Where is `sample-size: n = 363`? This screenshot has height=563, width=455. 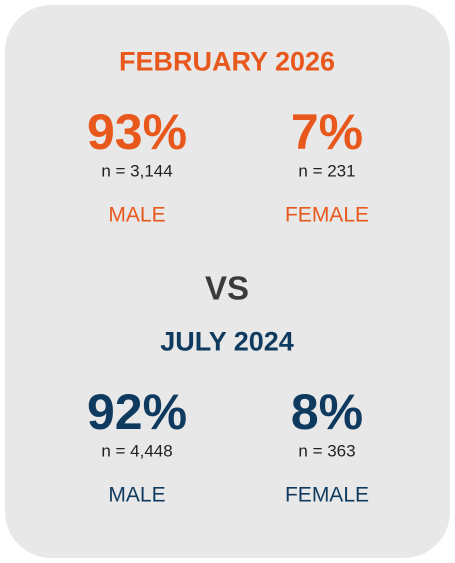
sample-size: n = 363 is located at coordinates (327, 451).